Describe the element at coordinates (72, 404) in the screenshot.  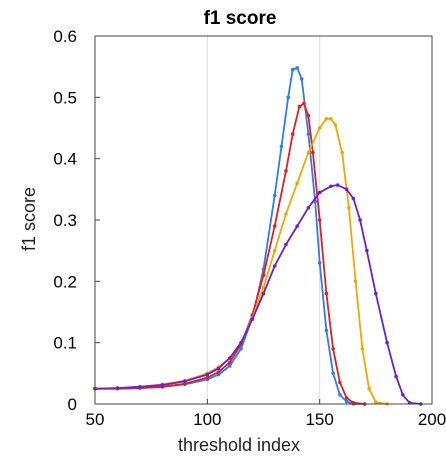
I see `y-tick-label: 0` at that location.